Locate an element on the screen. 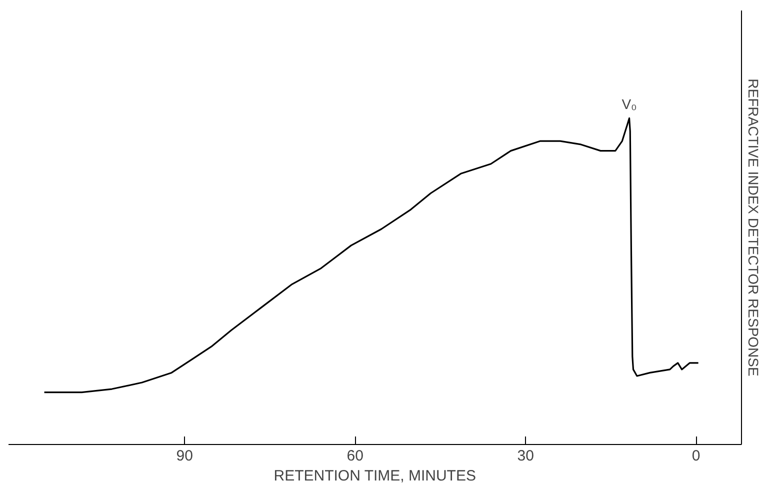 The image size is (764, 487). x-tick-label: 0 is located at coordinates (696, 456).